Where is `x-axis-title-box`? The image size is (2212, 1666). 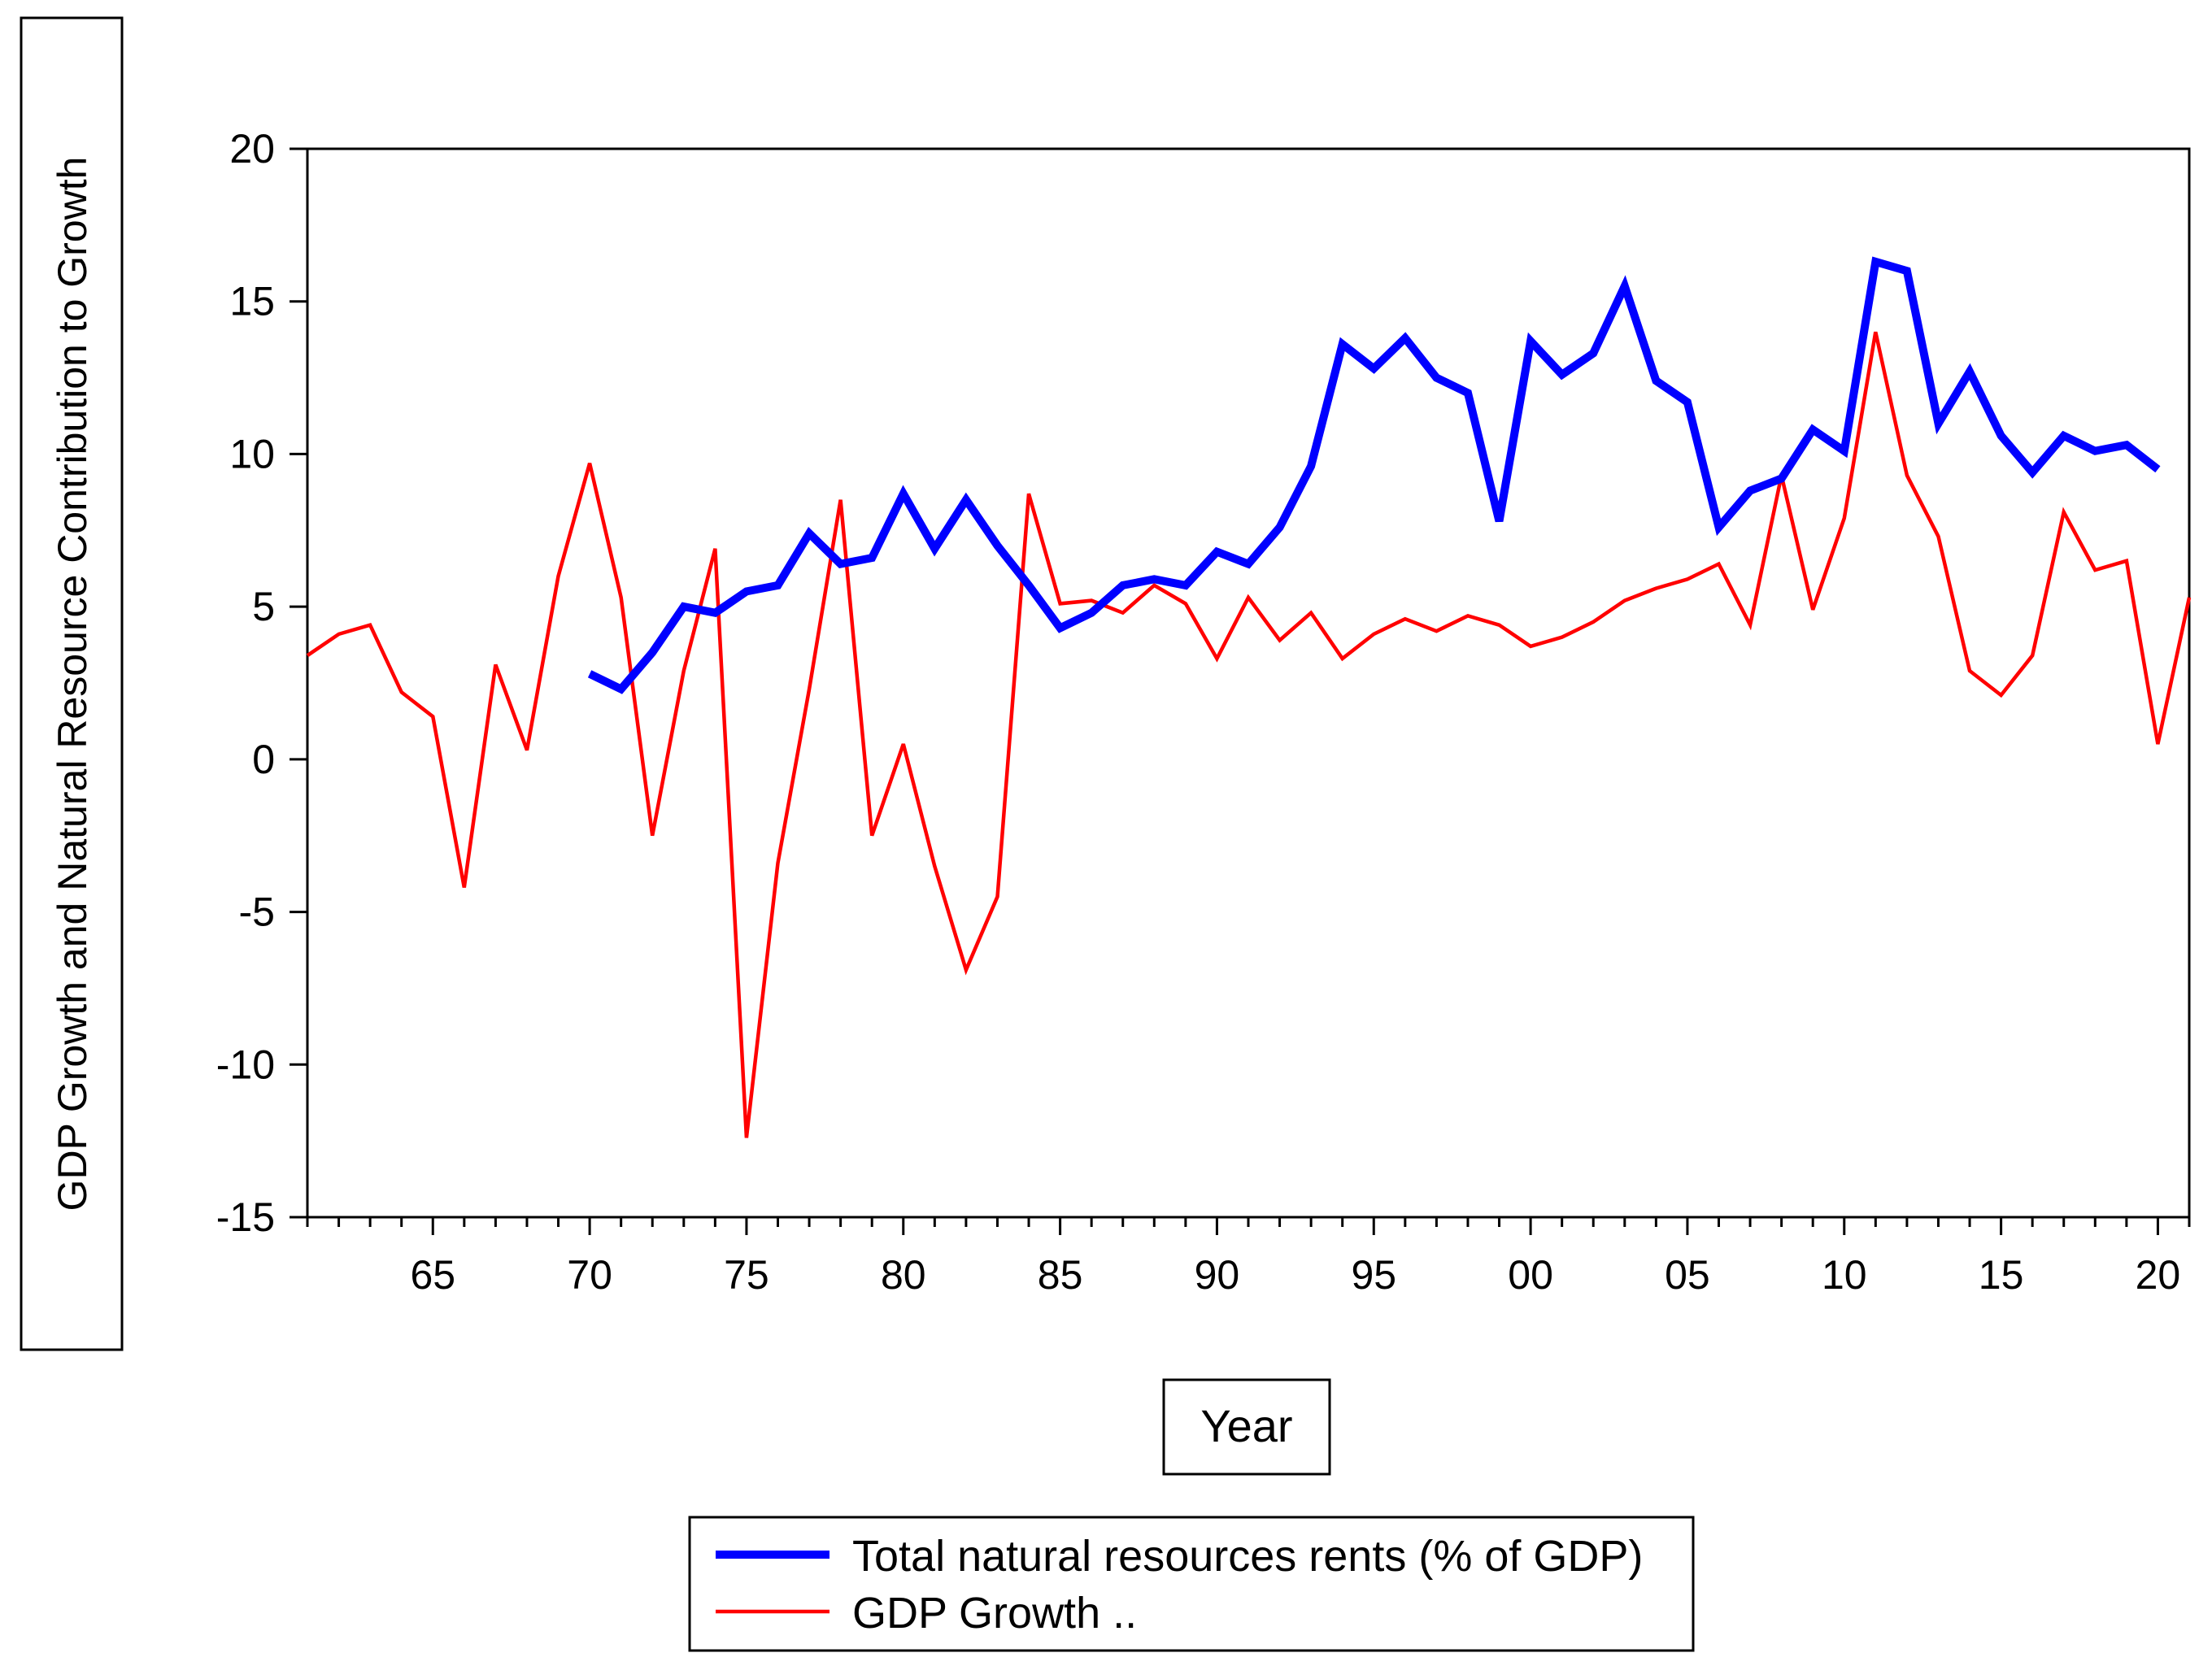
x-axis-title-box is located at coordinates (1246, 1427).